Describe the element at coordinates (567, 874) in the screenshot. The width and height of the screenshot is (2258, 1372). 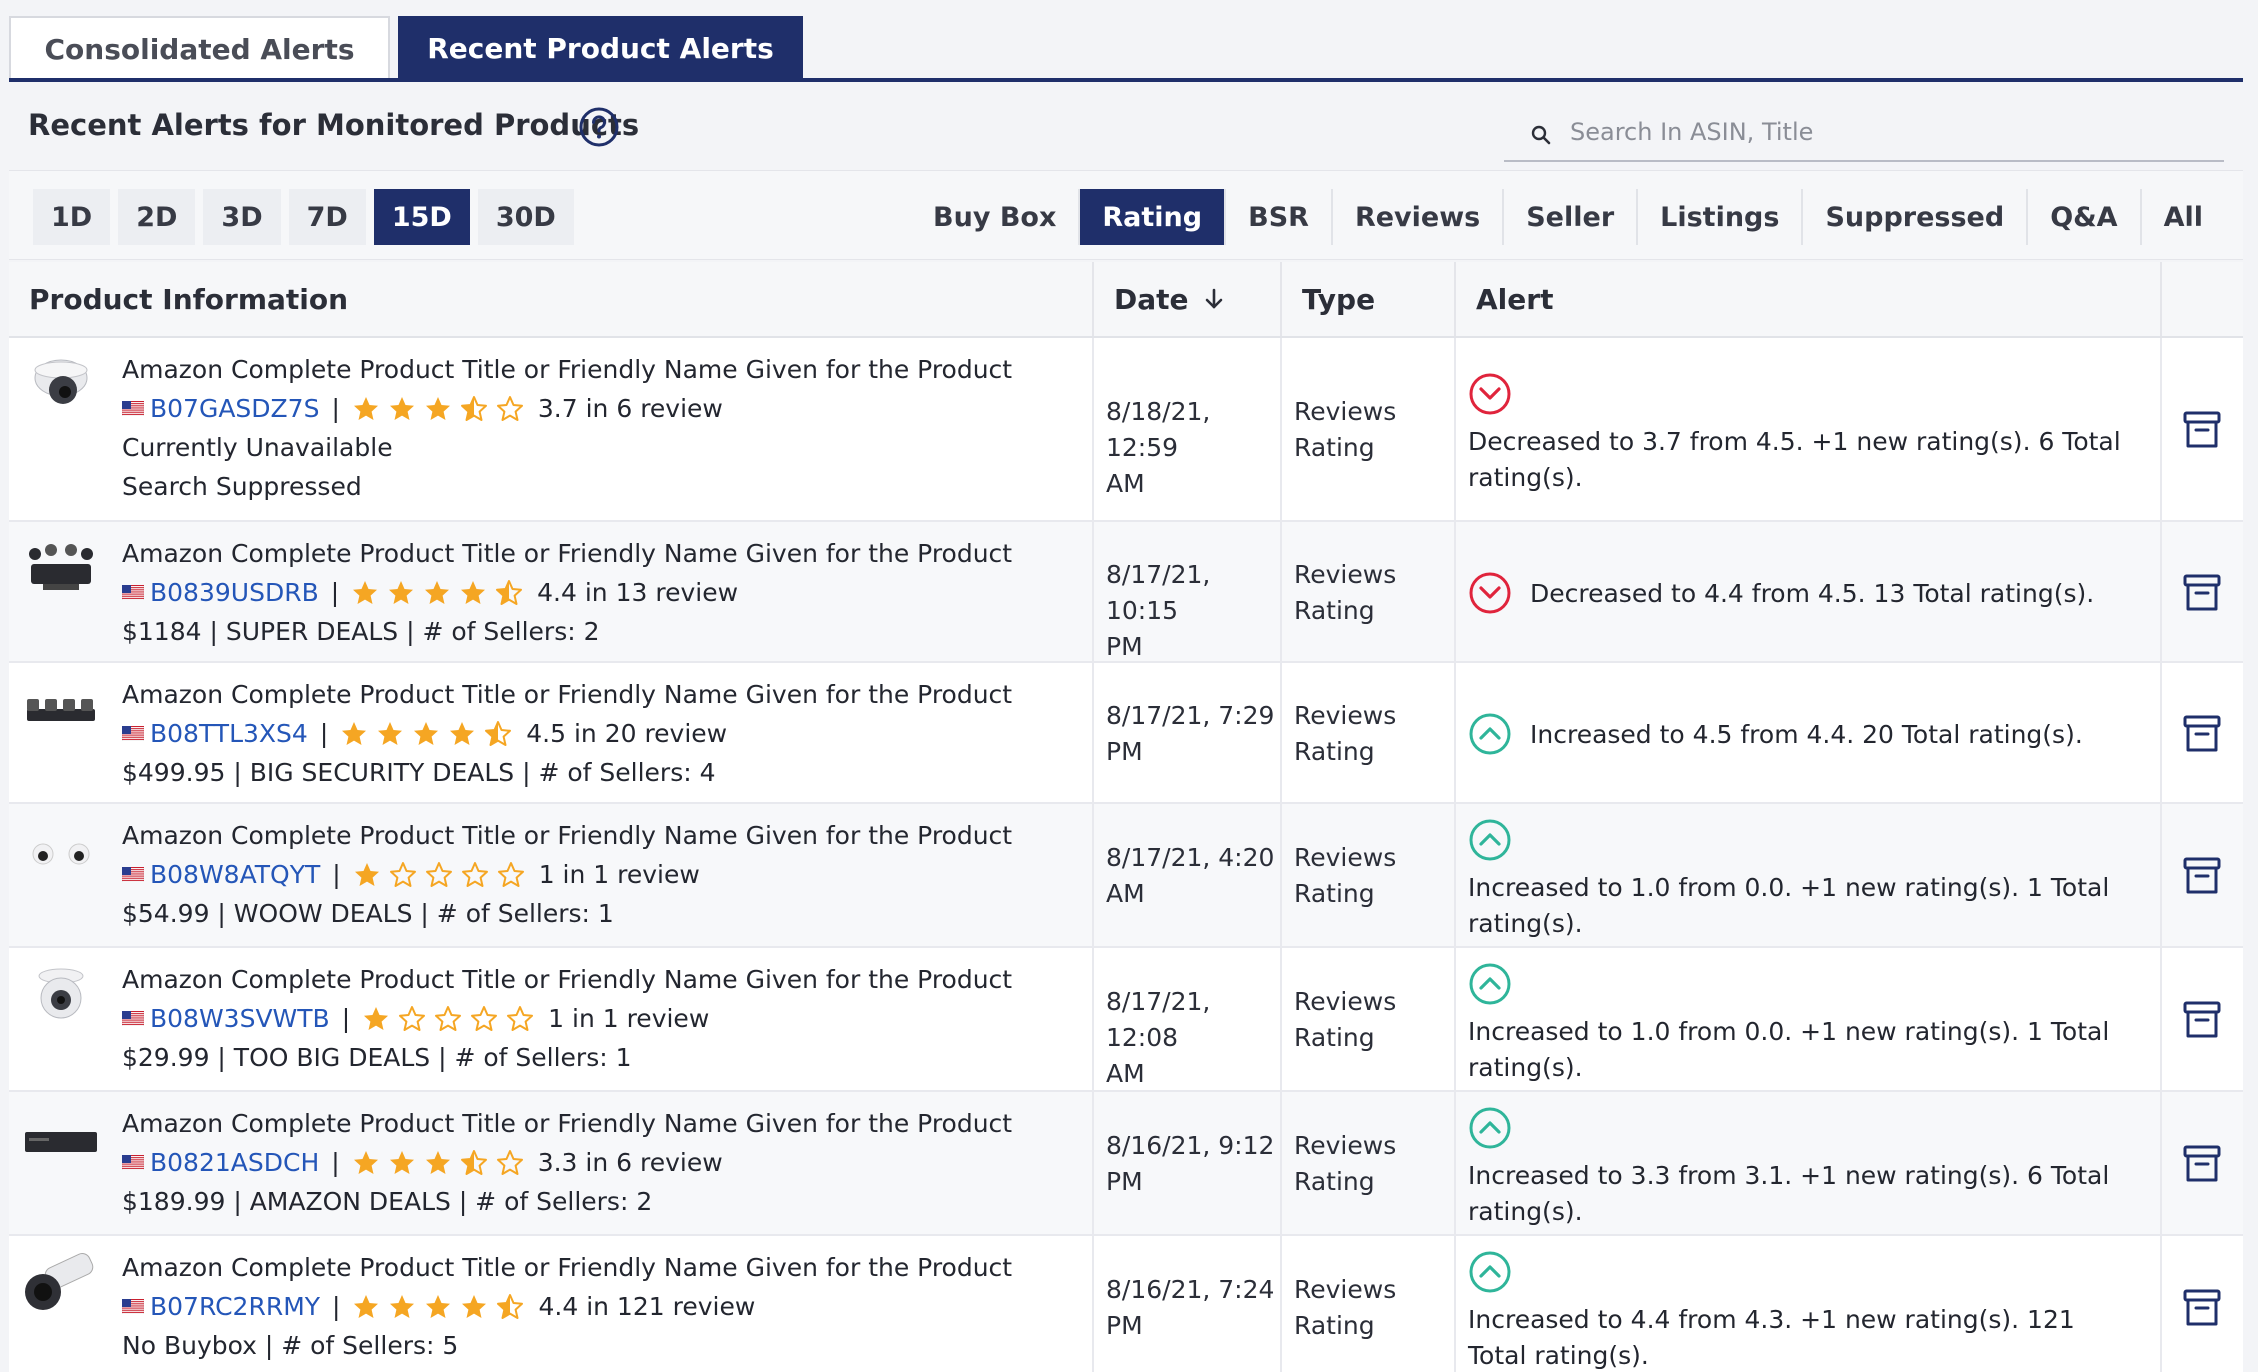
I see `product-meta: B08W8ATQYT | 1 in 1 review` at that location.